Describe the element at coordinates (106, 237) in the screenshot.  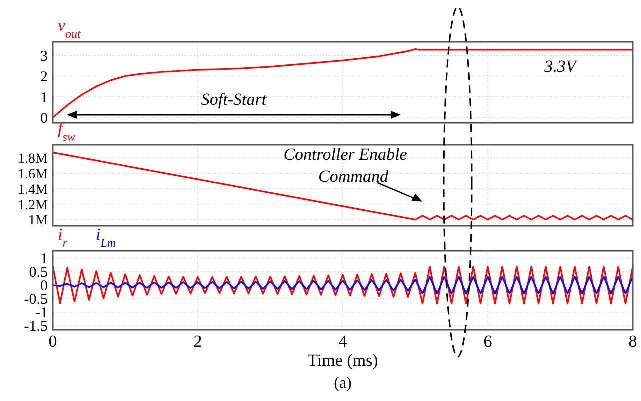
I see `series-label: i$_{Lm}$` at that location.